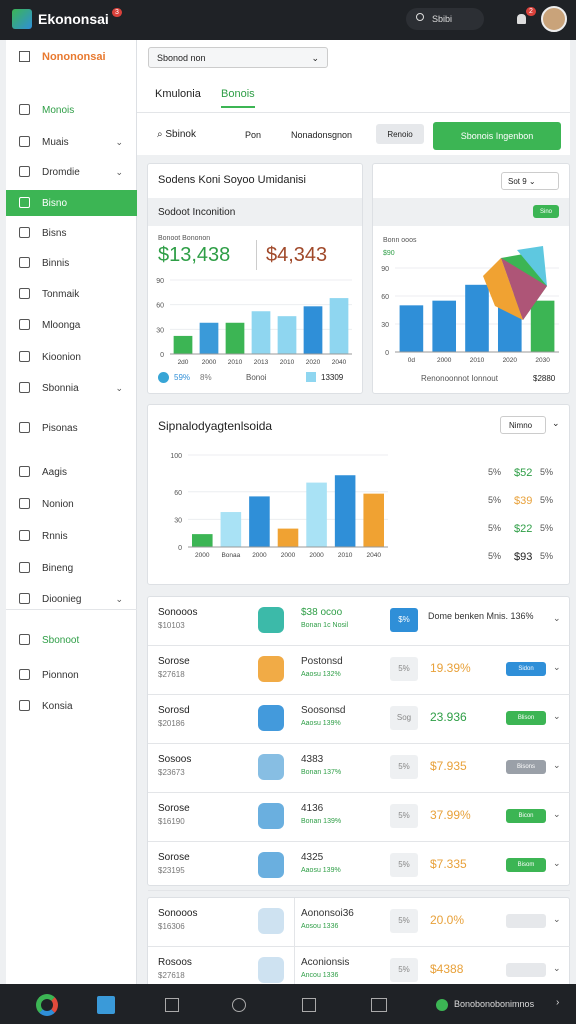 Image resolution: width=576 pixels, height=1024 pixels. Describe the element at coordinates (497, 136) in the screenshot. I see `primary-button: Sbonois Ingenbon` at that location.